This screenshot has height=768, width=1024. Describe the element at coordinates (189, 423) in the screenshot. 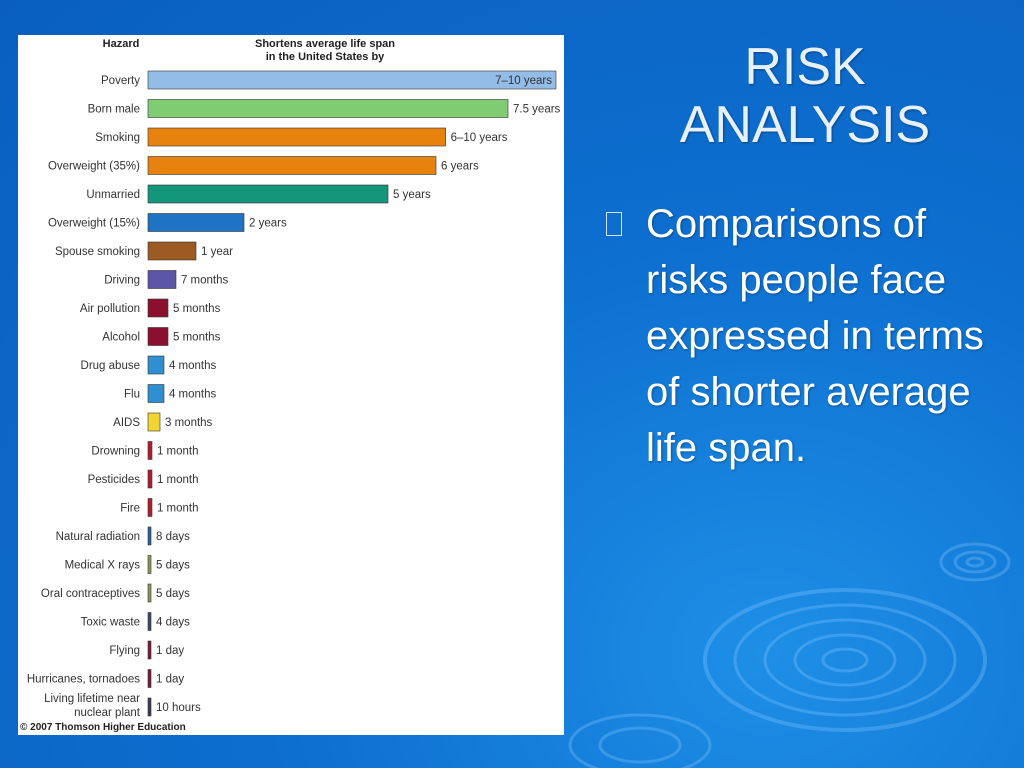

I see `data-label: 3 months` at that location.